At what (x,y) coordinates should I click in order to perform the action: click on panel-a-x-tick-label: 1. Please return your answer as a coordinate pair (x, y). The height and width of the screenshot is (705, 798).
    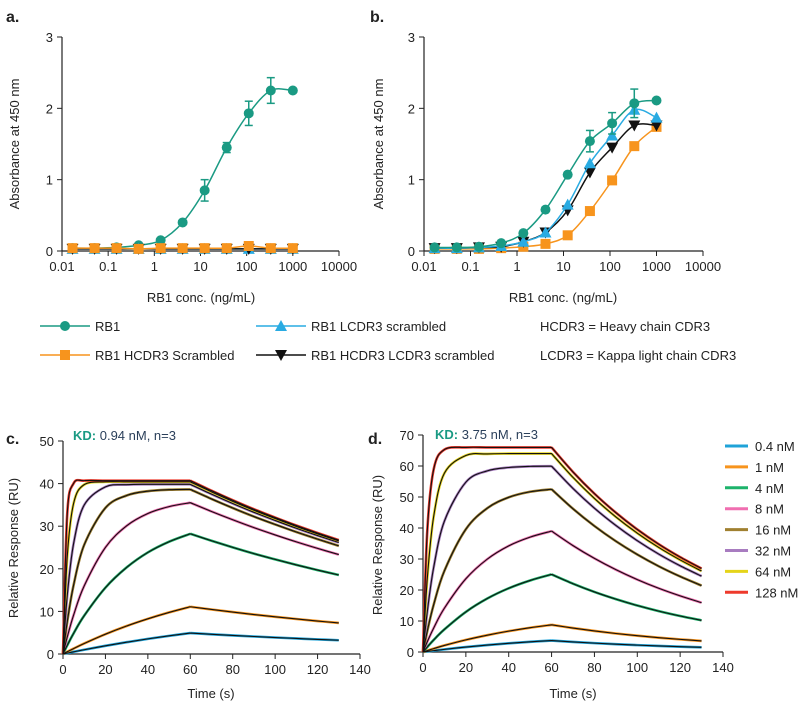
    Looking at the image, I should click on (154, 266).